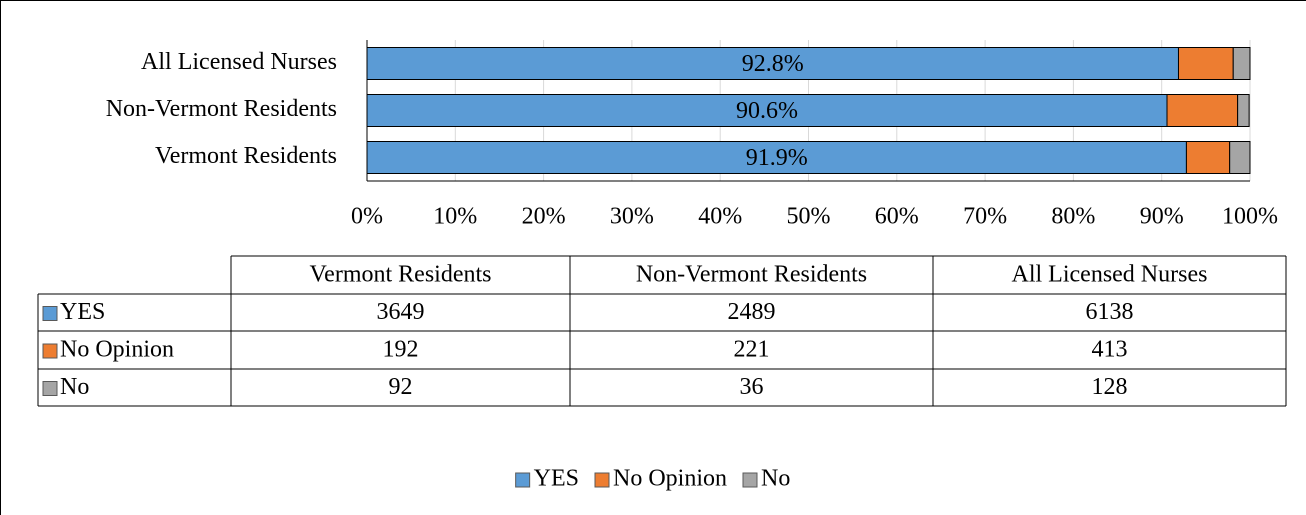 Image resolution: width=1306 pixels, height=515 pixels. Describe the element at coordinates (752, 350) in the screenshot. I see `table-cell: 221` at that location.